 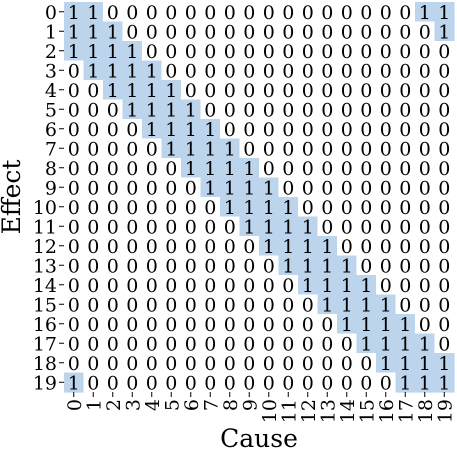 I want to click on cell-value-r15-c17: 0, so click(x=405, y=305).